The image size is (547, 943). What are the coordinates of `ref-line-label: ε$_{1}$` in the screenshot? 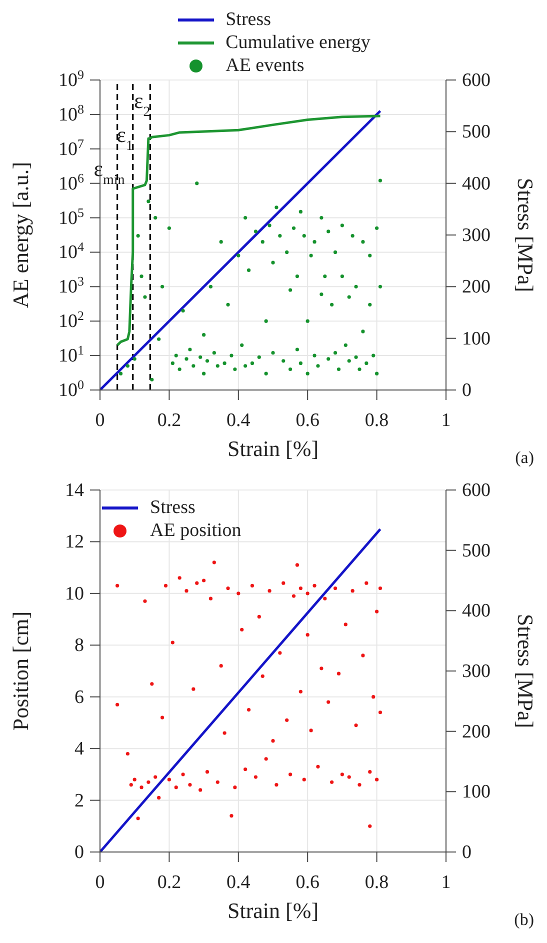 It's located at (124, 138).